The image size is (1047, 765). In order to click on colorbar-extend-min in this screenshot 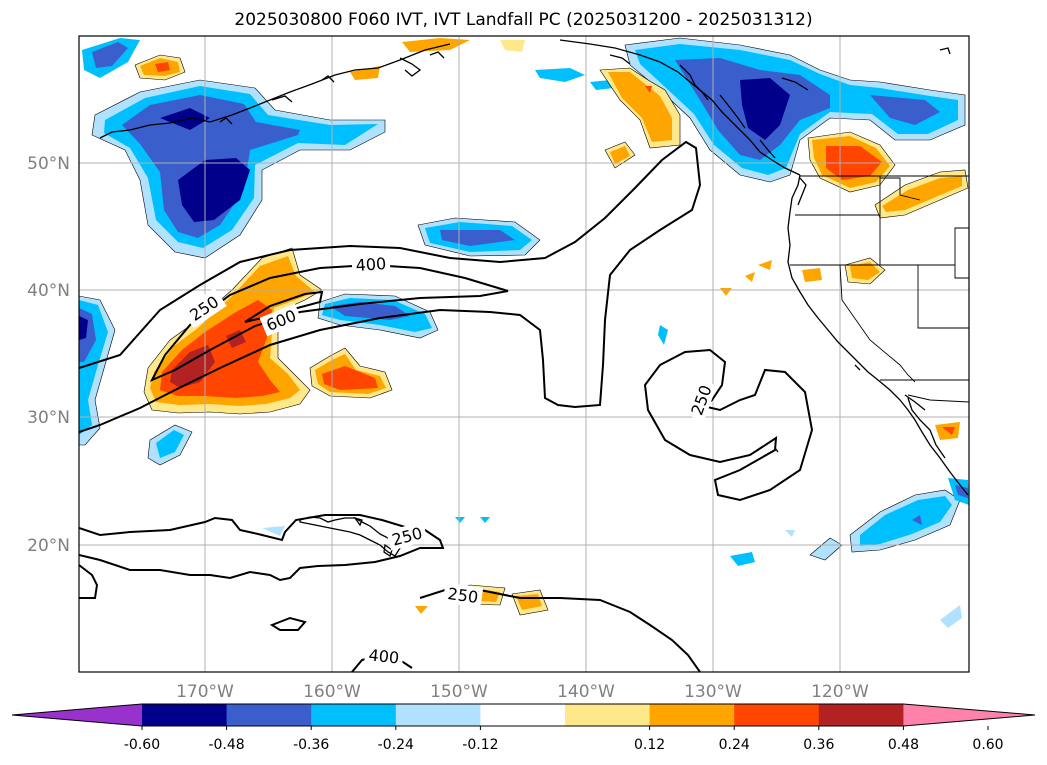, I will do `click(77, 715)`.